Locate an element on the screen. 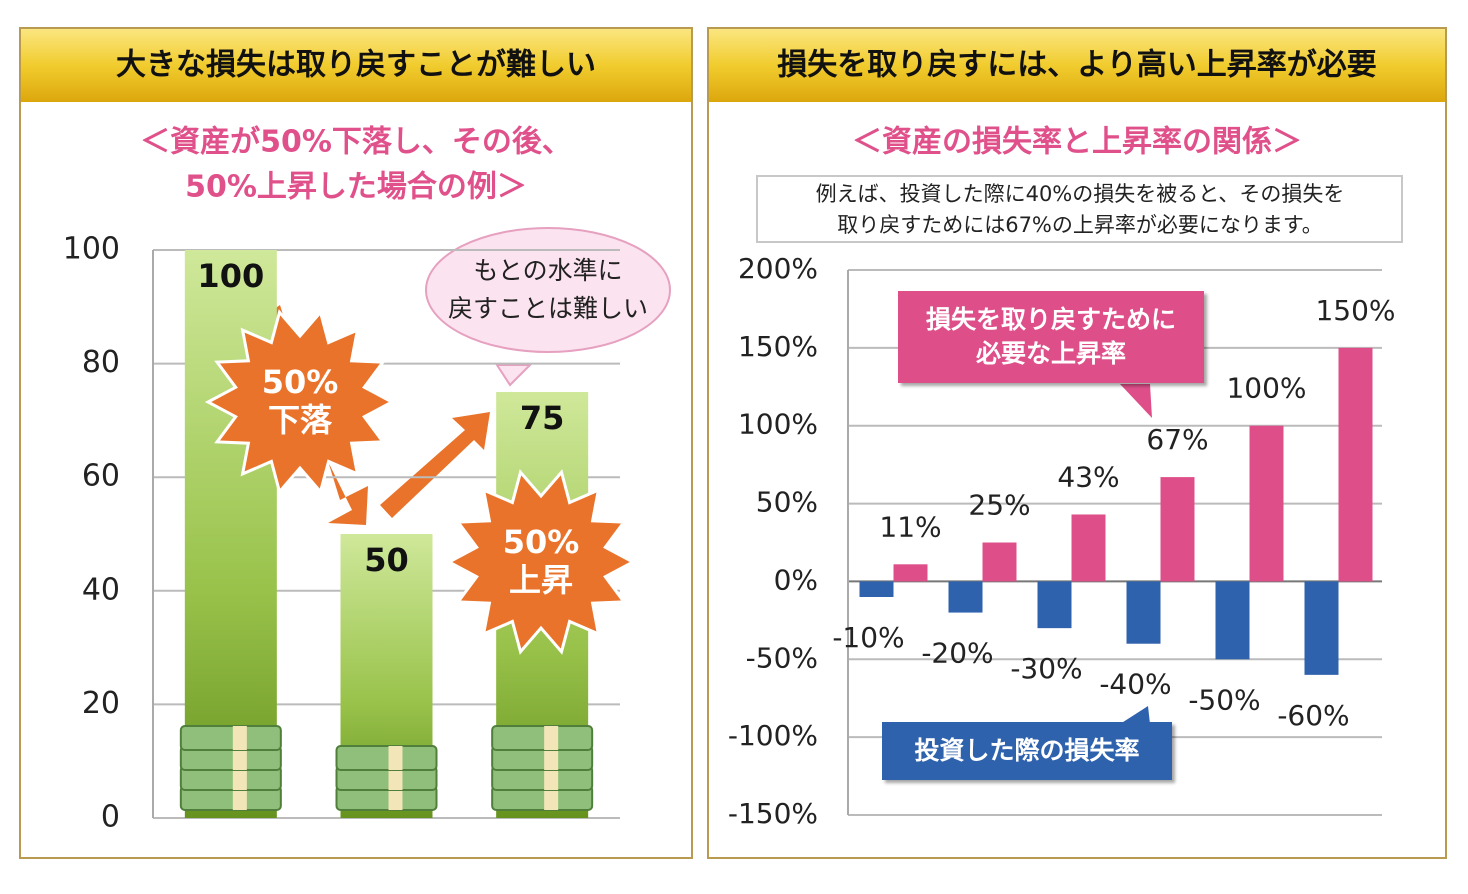  annotation: 戻すことは難しい is located at coordinates (548, 308).